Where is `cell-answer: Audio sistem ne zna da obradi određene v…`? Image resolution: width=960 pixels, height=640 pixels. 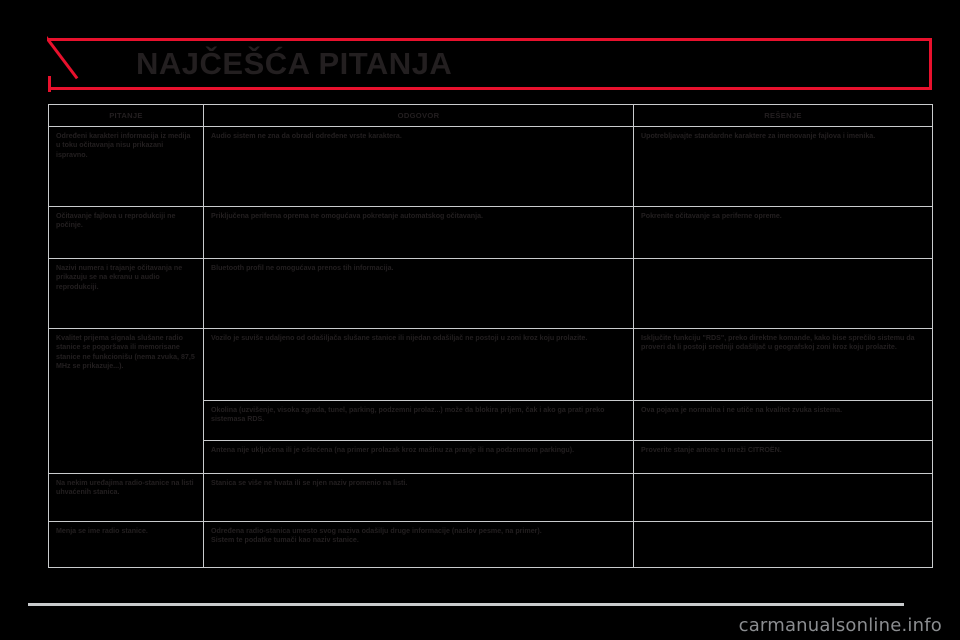 cell-answer: Audio sistem ne zna da obradi određene v… is located at coordinates (418, 166).